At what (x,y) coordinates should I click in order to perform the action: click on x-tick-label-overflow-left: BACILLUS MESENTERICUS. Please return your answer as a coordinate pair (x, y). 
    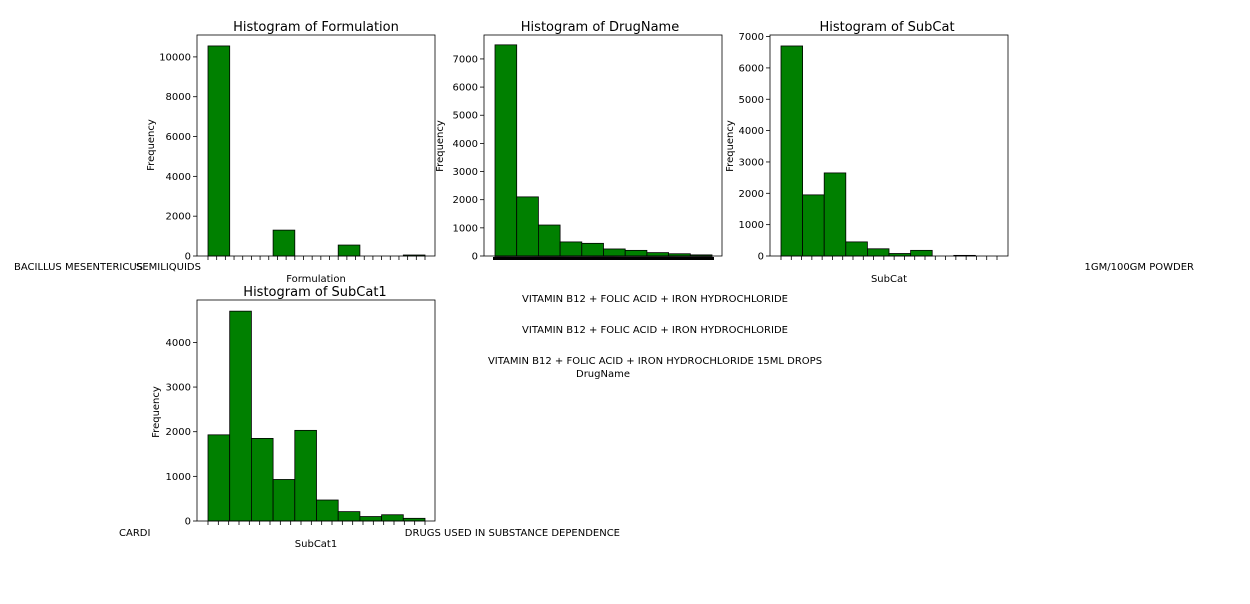
    Looking at the image, I should click on (78, 267).